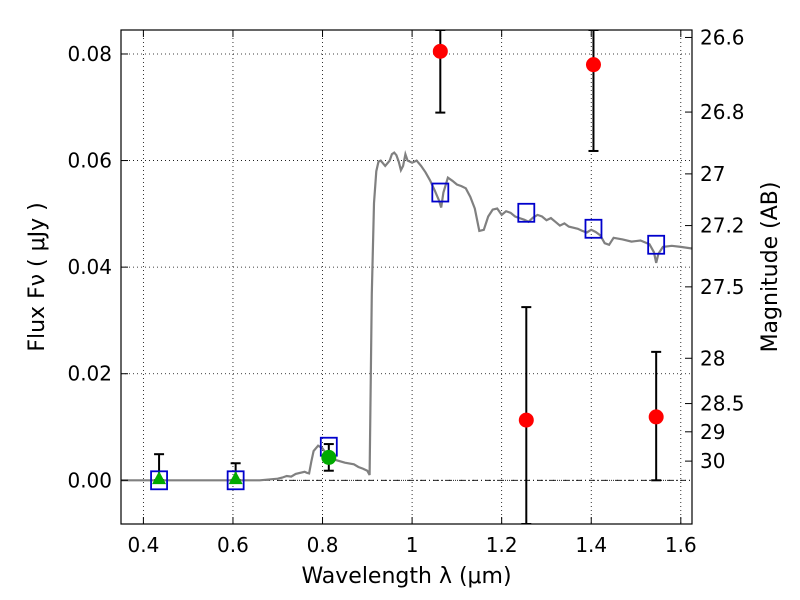 The width and height of the screenshot is (800, 600). I want to click on x-tick-label-1: 0.6, so click(233, 545).